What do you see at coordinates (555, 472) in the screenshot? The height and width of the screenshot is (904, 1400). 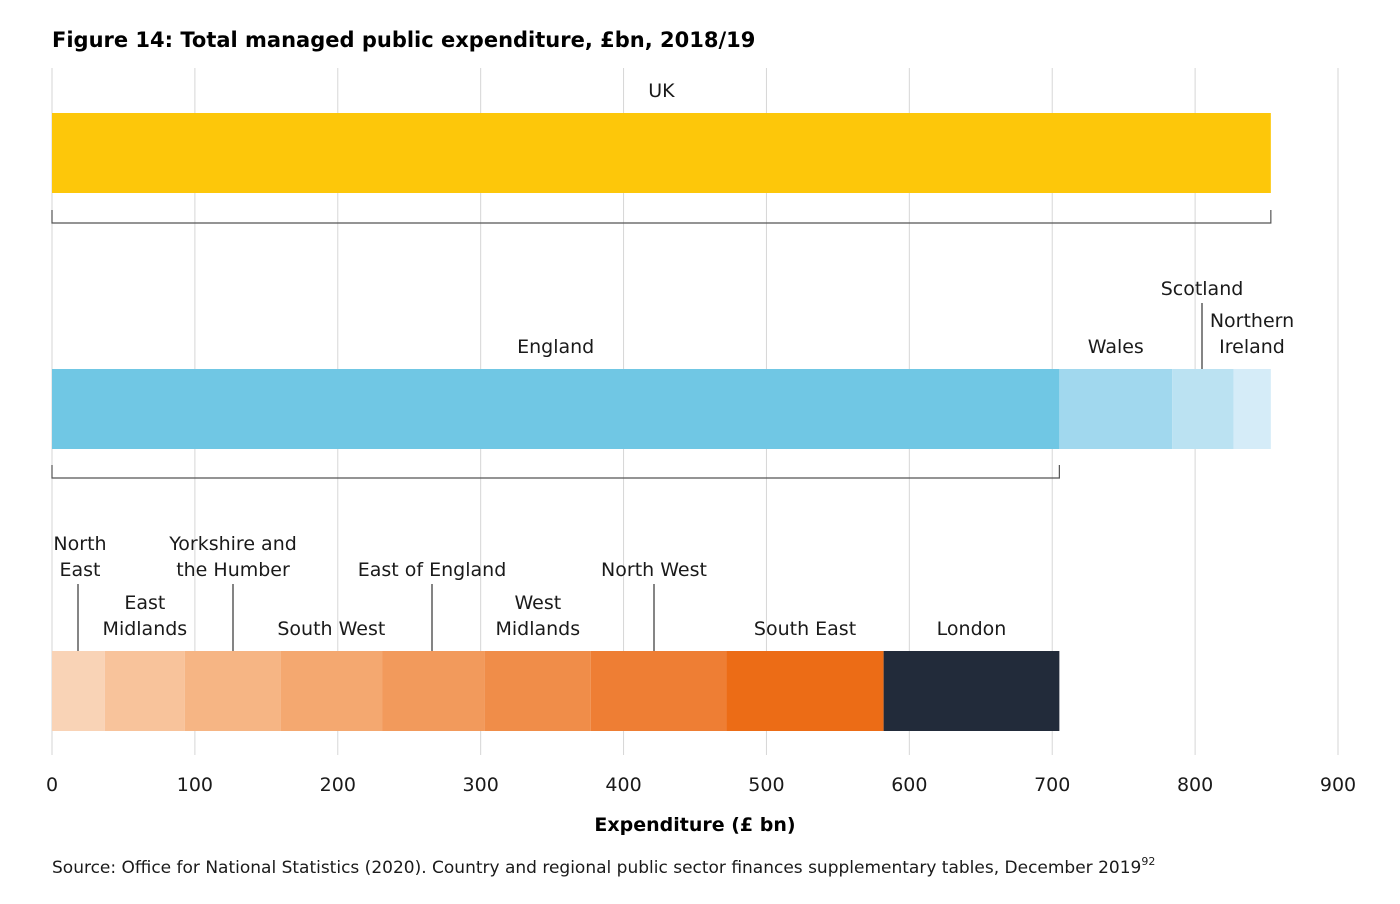 I see `bracket-england` at bounding box center [555, 472].